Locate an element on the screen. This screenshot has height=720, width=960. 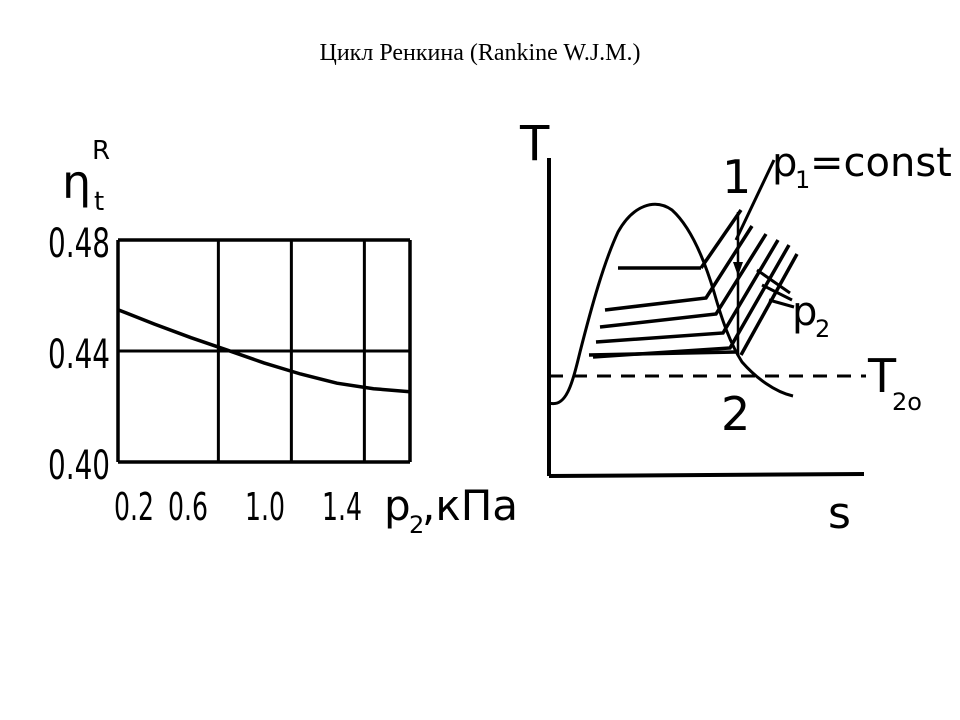
p2-label: p is located at coordinates (804, 312).